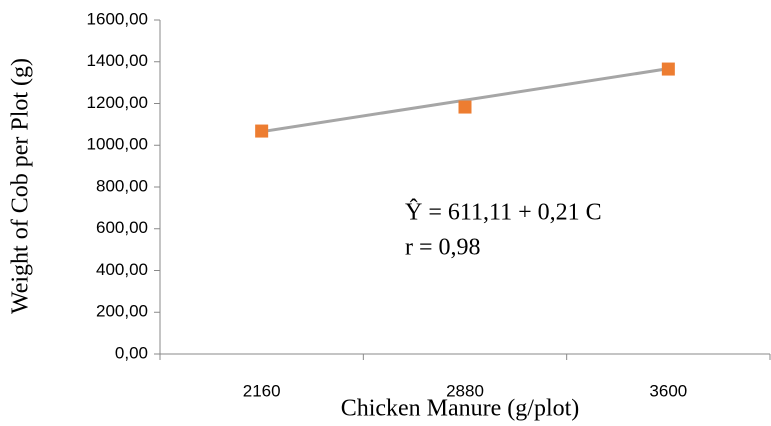 Image resolution: width=771 pixels, height=426 pixels. I want to click on y-tick-label: 1400,00, so click(117, 60).